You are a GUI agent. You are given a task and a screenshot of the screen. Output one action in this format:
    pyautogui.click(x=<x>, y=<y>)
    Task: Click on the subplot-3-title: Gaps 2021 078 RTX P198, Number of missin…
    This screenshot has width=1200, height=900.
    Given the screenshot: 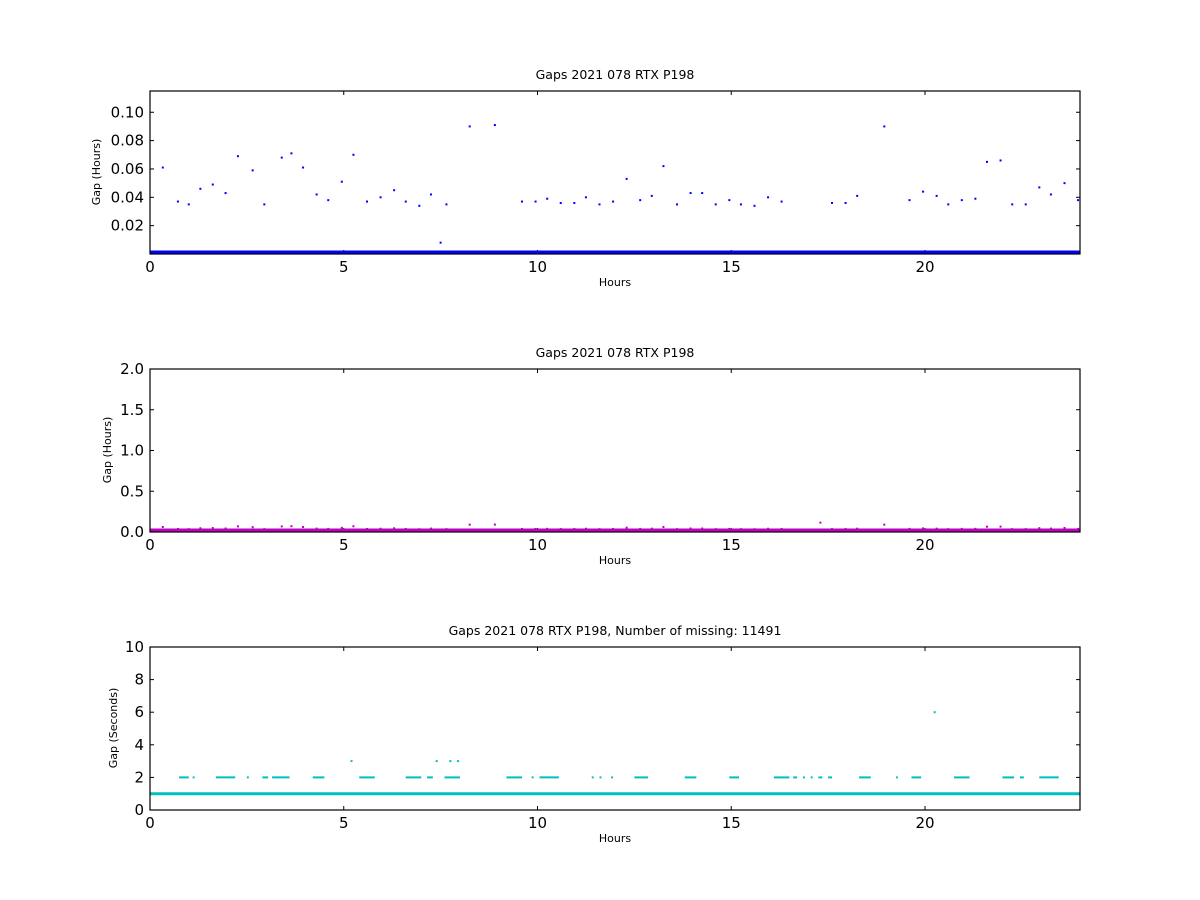 What is the action you would take?
    pyautogui.click(x=615, y=630)
    